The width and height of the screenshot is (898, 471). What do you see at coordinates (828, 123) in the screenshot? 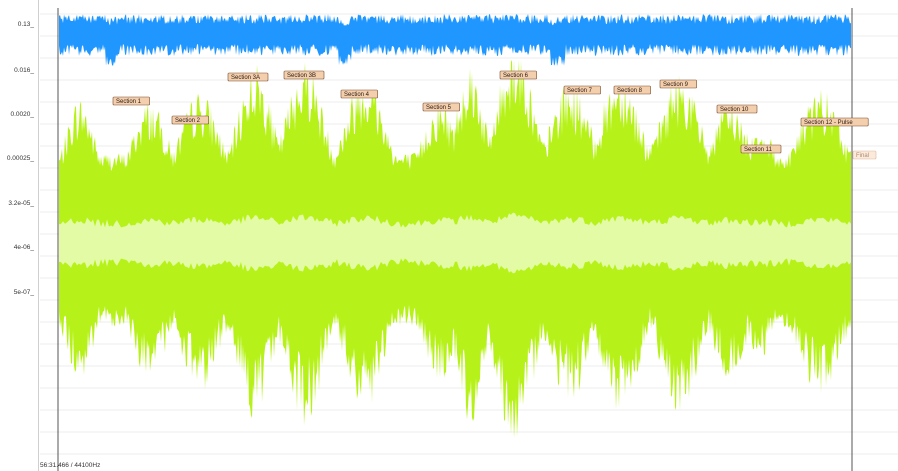
I see `svg-text: Section 12 - Pulse` at bounding box center [828, 123].